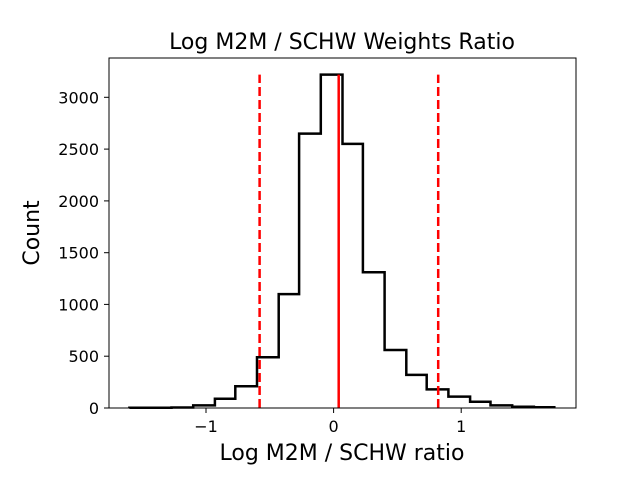 The width and height of the screenshot is (640, 484). I want to click on y-tick-label: 500, so click(83, 356).